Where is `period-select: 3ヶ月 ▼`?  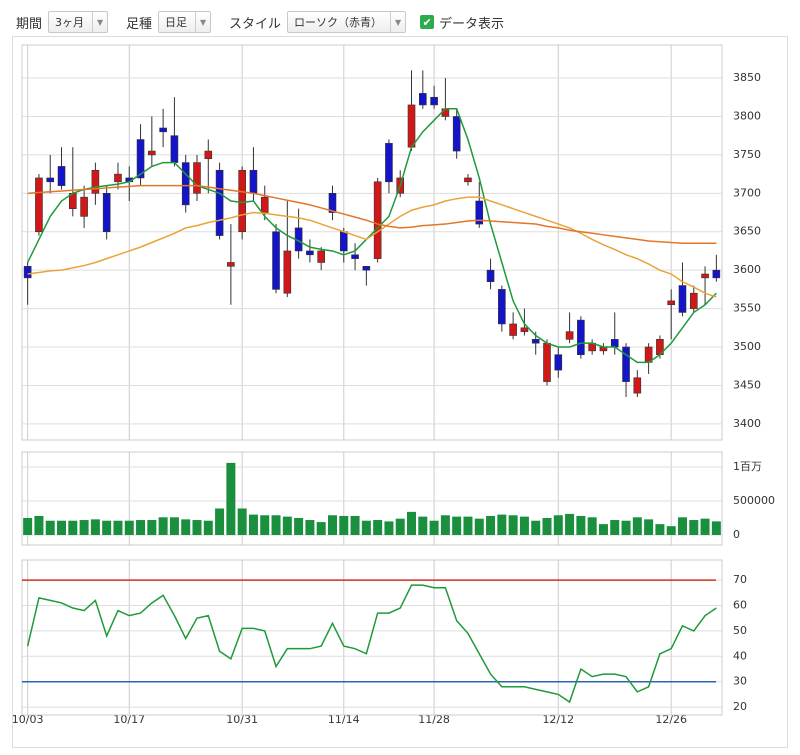 period-select: 3ヶ月 ▼ is located at coordinates (78, 22).